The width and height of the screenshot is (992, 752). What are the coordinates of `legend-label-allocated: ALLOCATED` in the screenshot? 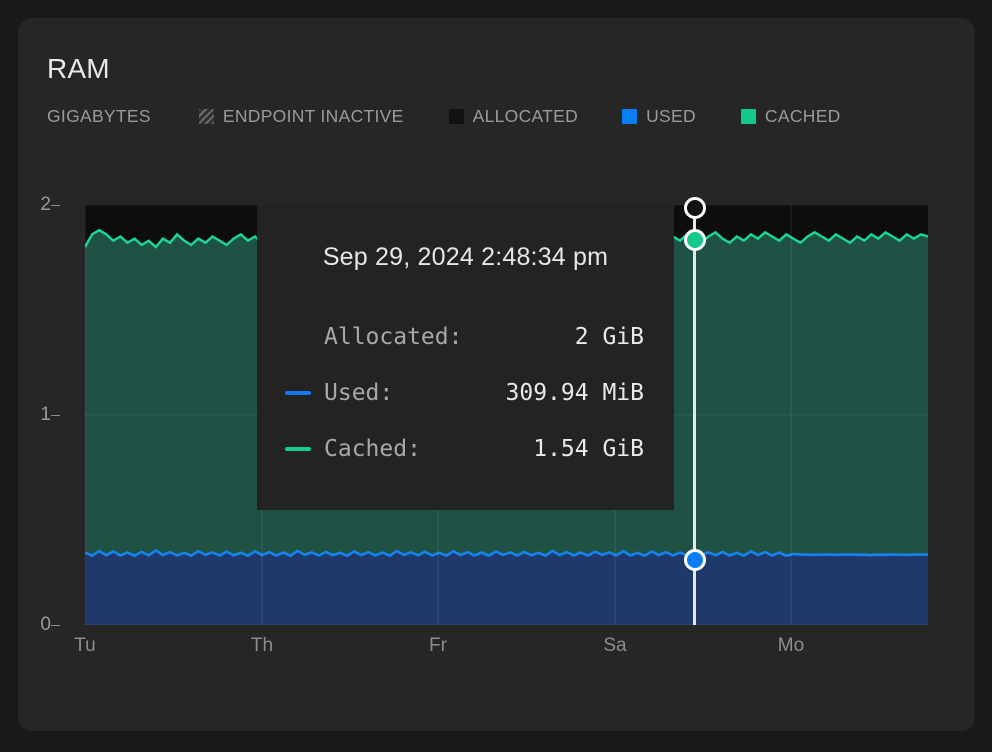 It's located at (525, 115).